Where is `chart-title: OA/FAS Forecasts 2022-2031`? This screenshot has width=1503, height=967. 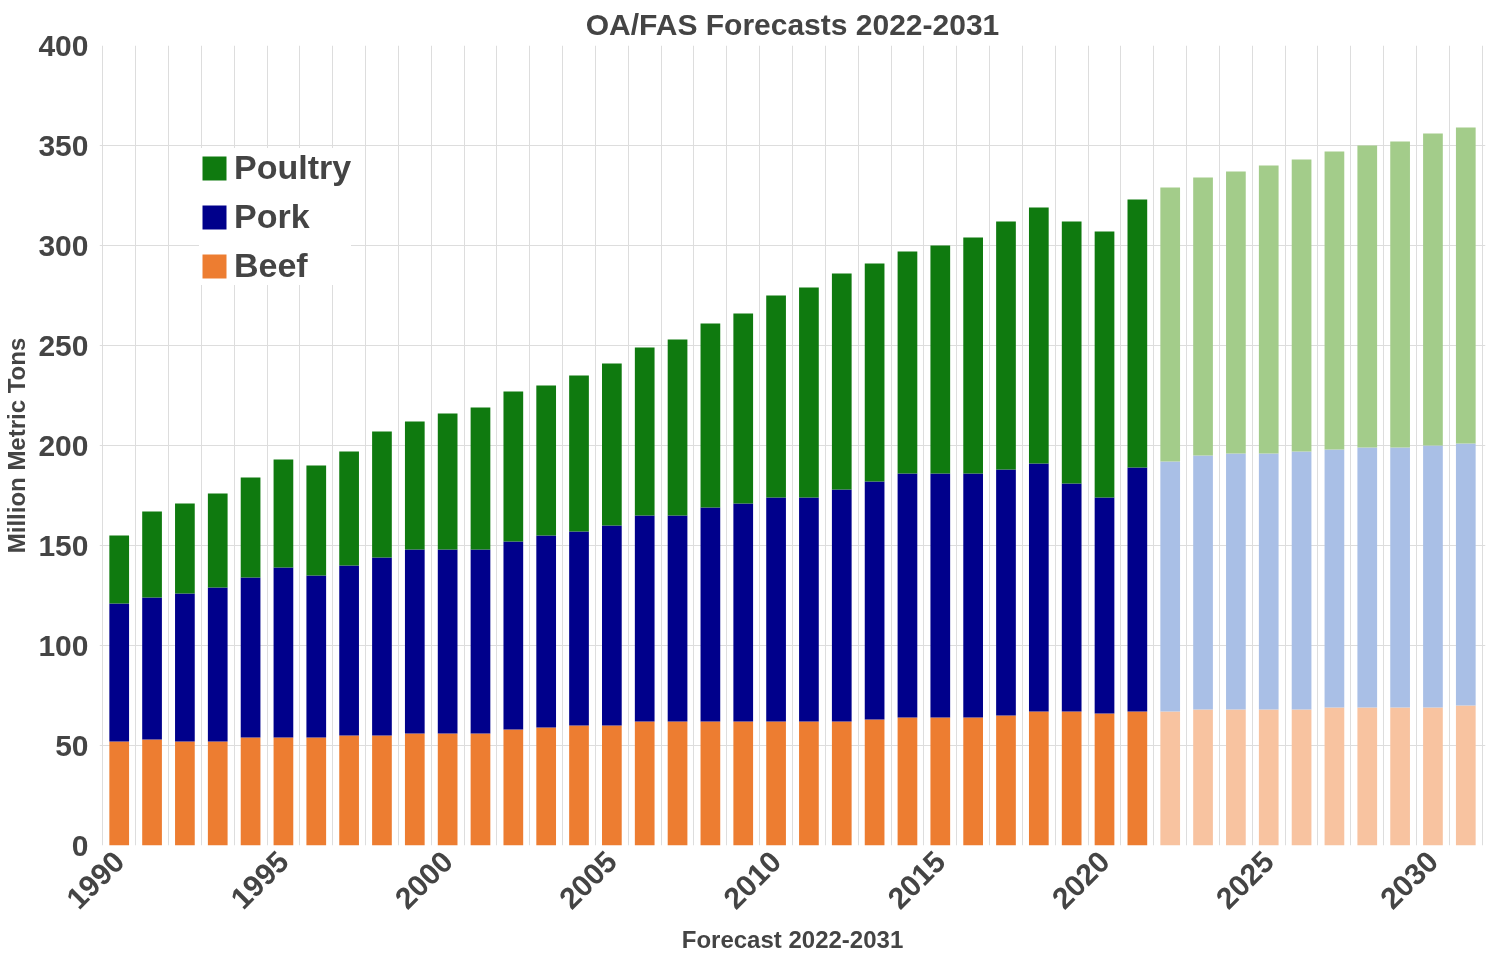 chart-title: OA/FAS Forecasts 2022-2031 is located at coordinates (792, 24).